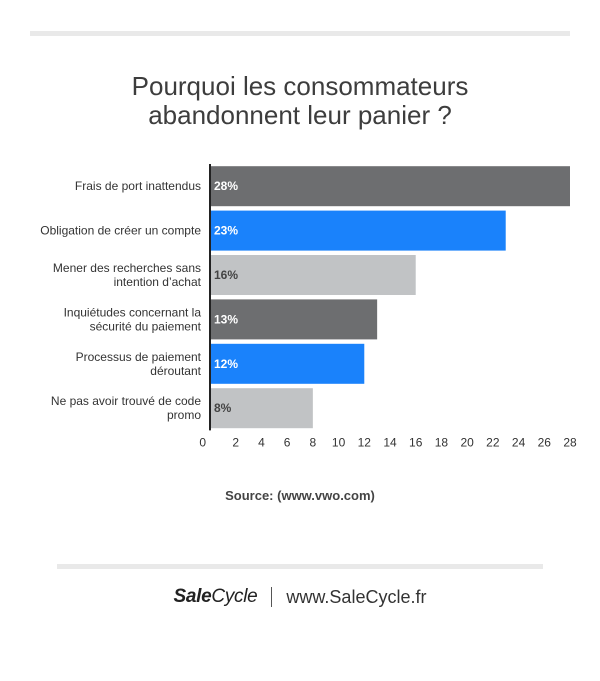  Describe the element at coordinates (261, 442) in the screenshot. I see `x-tick-label-4: 4` at that location.